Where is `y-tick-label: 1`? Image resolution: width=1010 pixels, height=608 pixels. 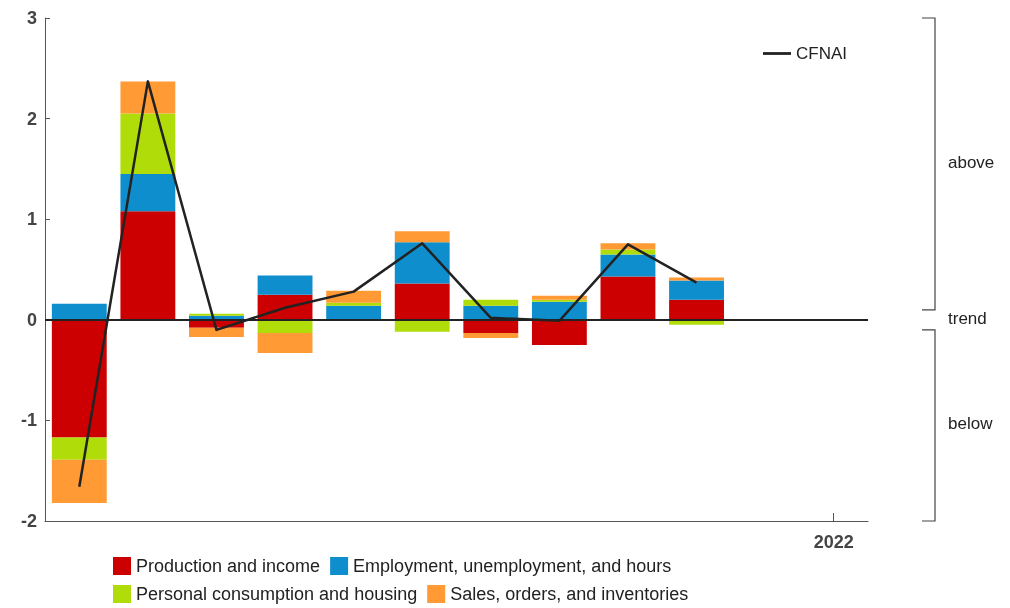 y-tick-label: 1 is located at coordinates (31, 219).